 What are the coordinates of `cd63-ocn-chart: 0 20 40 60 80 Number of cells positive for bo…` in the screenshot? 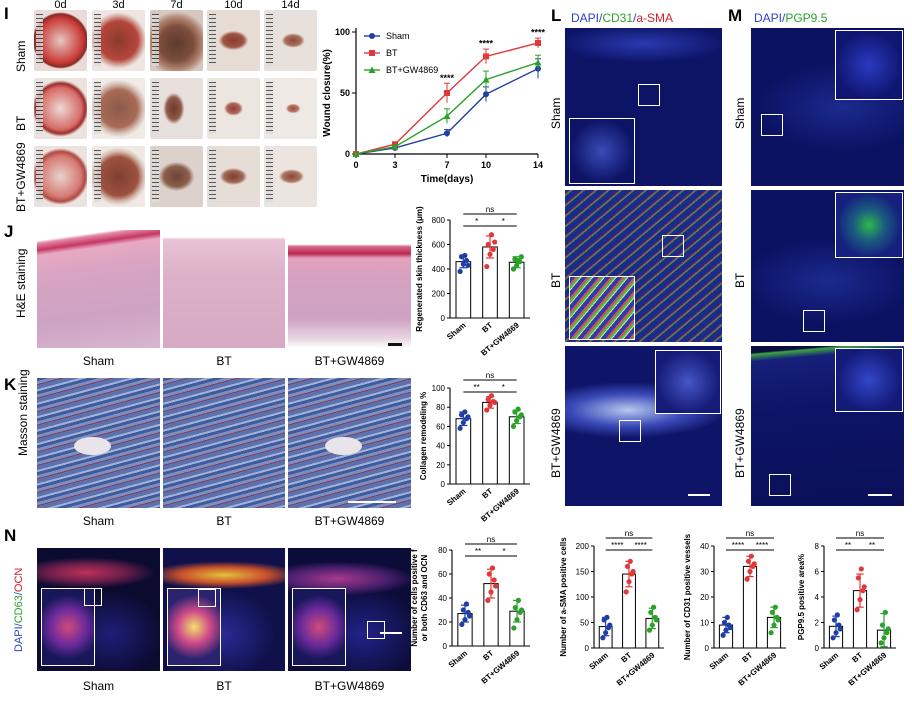 It's located at (470, 610).